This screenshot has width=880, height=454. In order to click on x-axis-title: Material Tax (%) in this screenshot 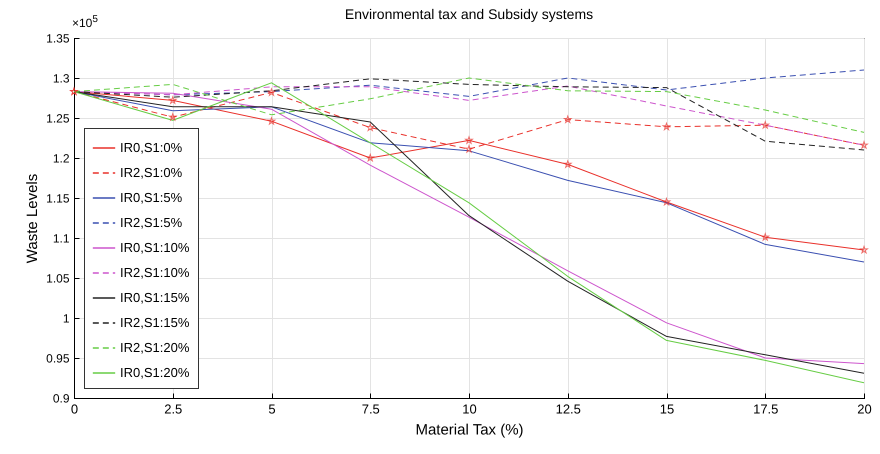, I will do `click(469, 430)`.